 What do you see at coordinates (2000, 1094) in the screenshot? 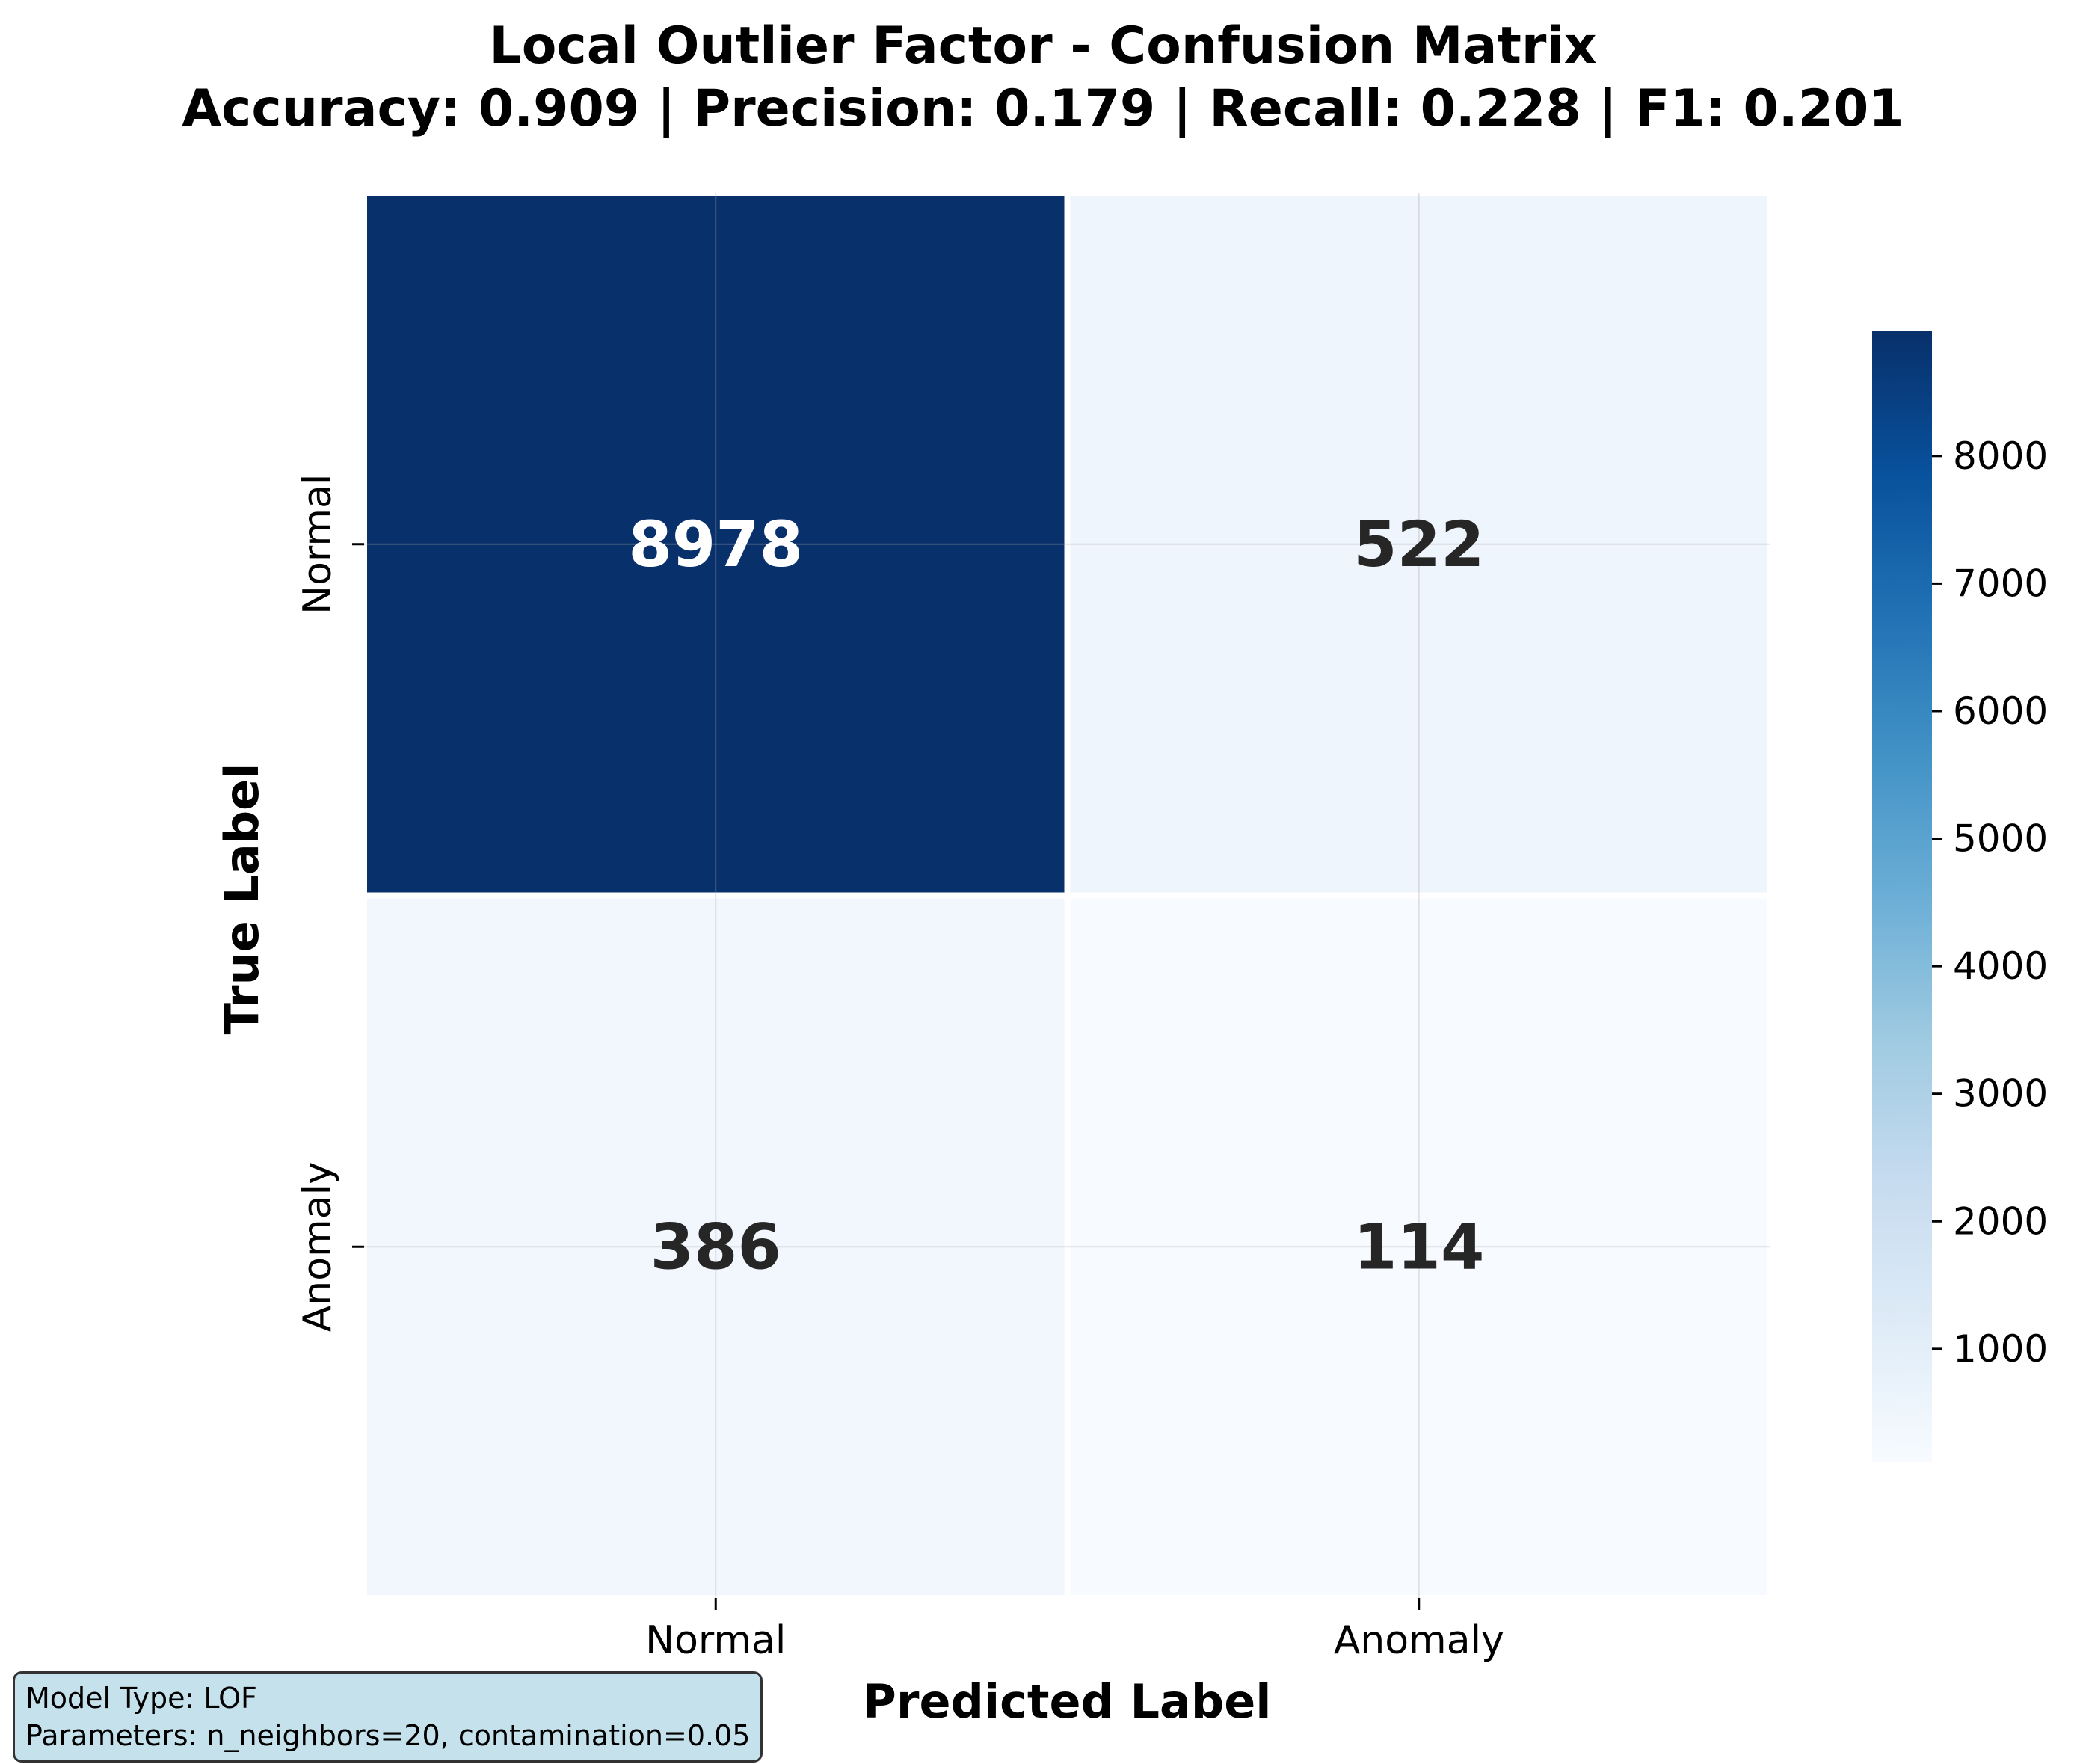
I see `colorbar-tick-label: 3000` at bounding box center [2000, 1094].